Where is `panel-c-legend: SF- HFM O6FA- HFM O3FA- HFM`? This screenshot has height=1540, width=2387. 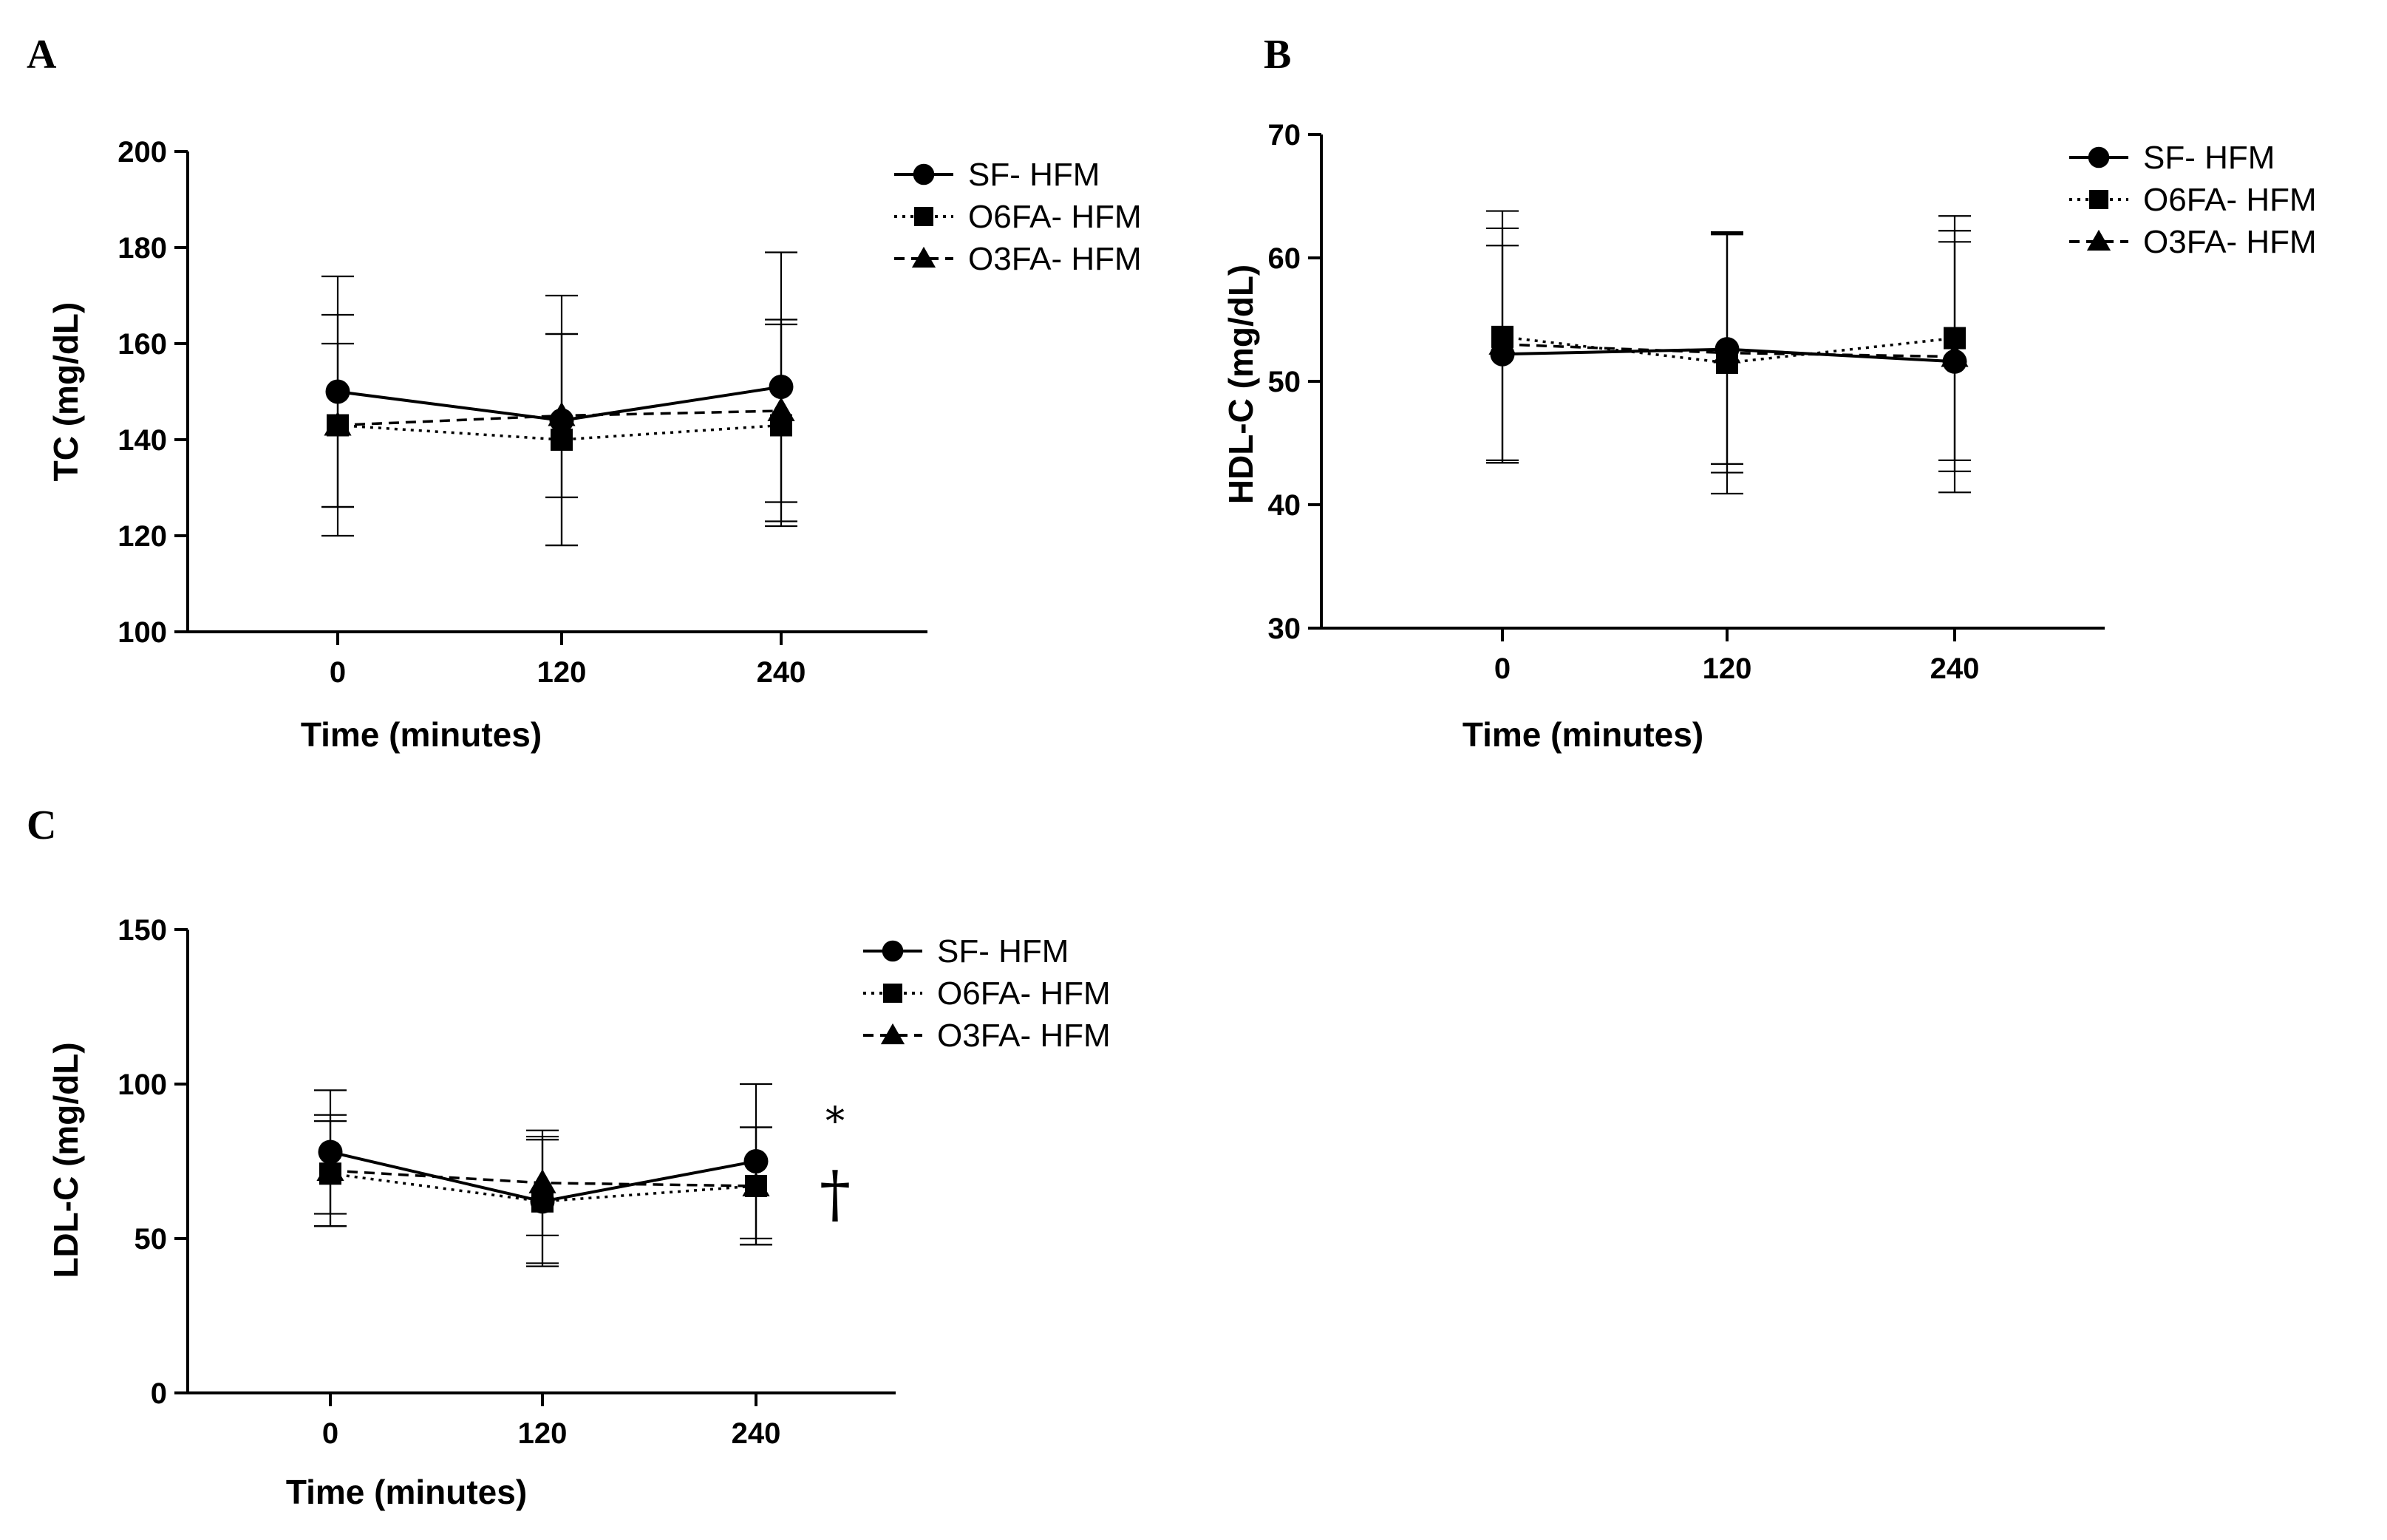 panel-c-legend: SF- HFM O6FA- HFM O3FA- HFM is located at coordinates (987, 993).